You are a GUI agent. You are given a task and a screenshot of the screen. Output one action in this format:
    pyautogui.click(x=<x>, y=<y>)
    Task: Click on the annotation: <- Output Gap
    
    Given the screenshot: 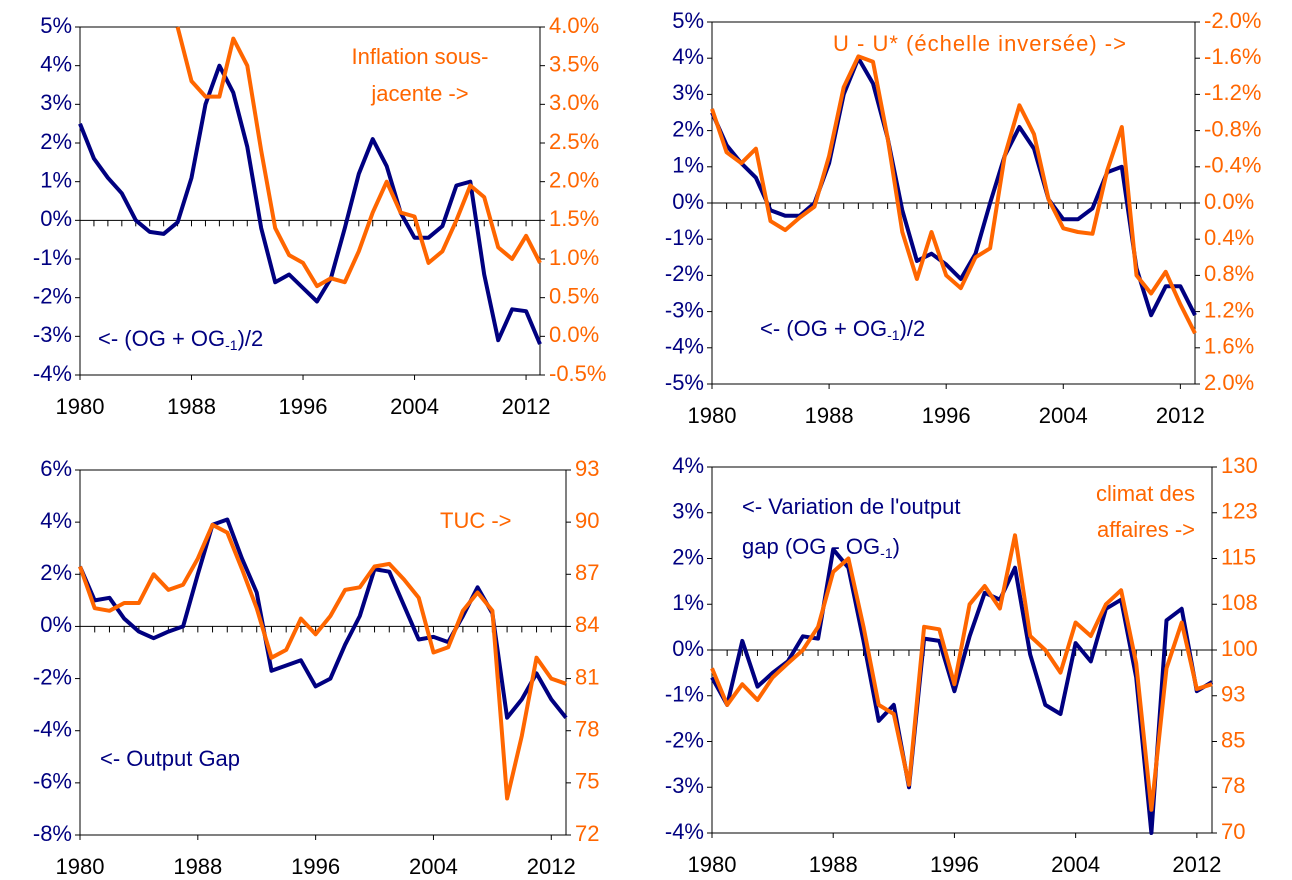 What is the action you would take?
    pyautogui.click(x=170, y=758)
    